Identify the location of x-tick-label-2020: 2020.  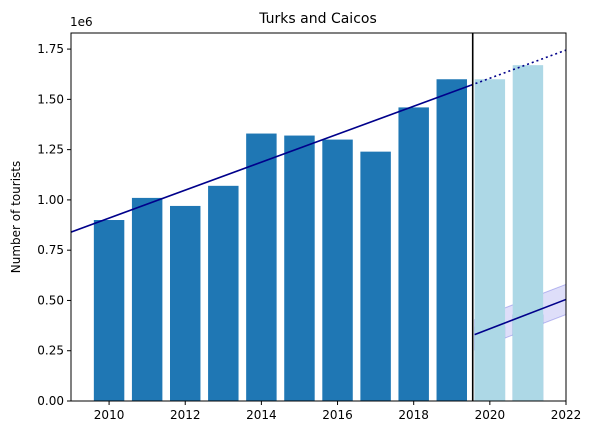
(490, 415).